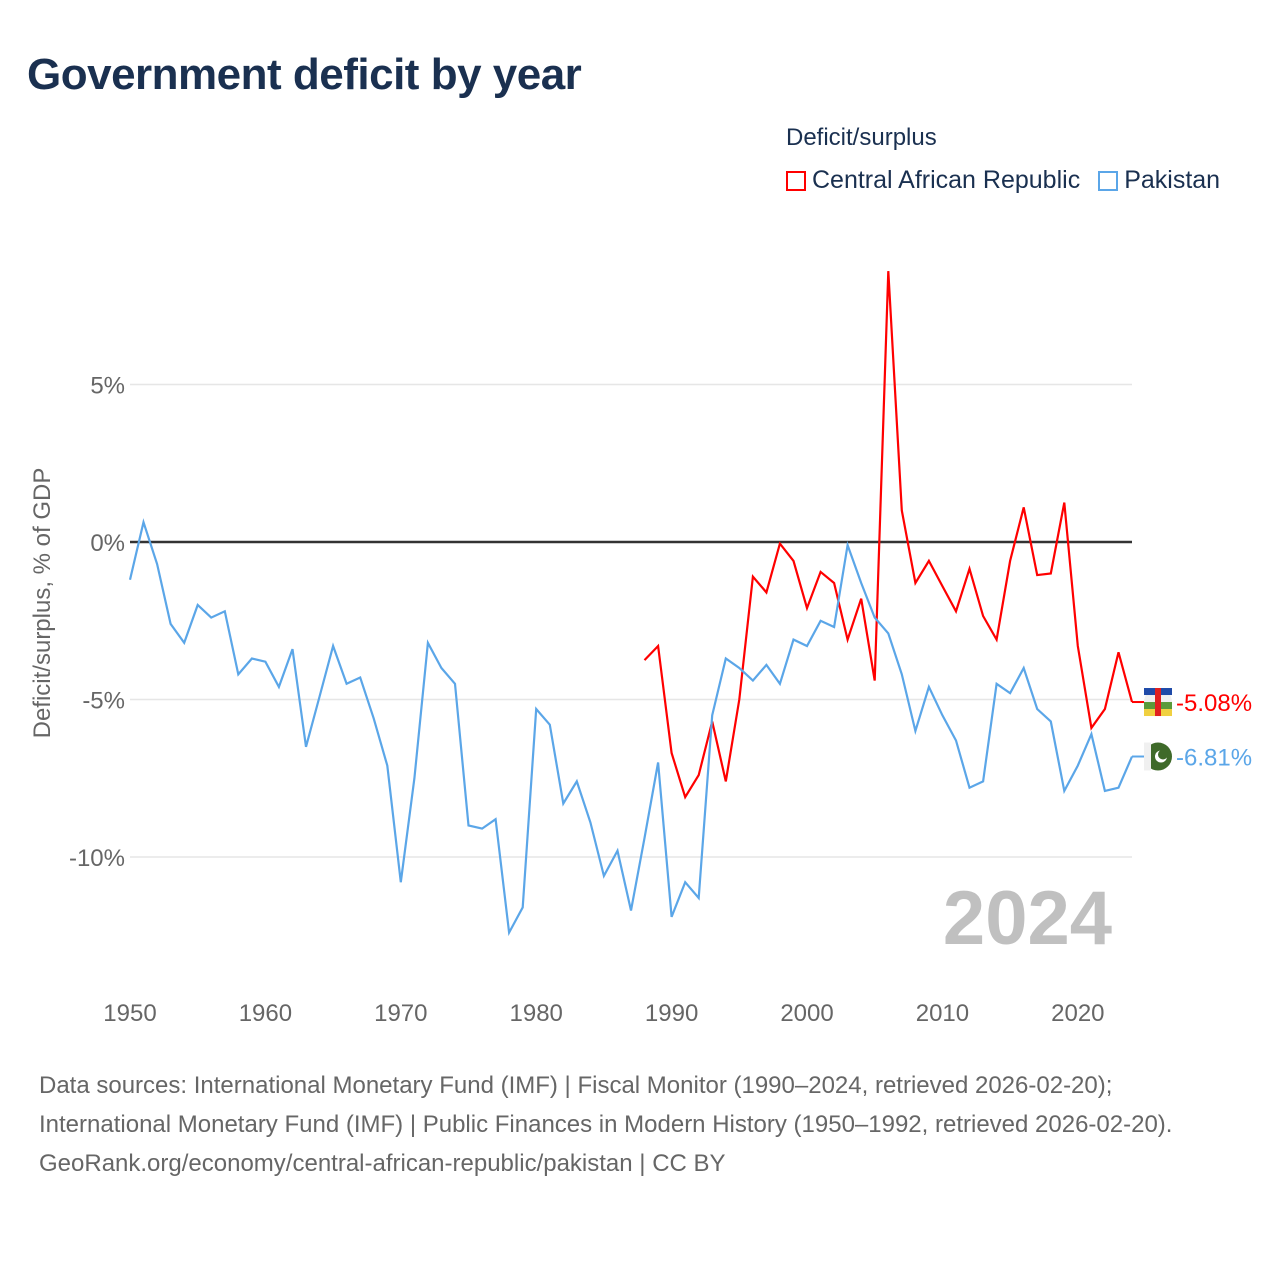  What do you see at coordinates (400, 1013) in the screenshot?
I see `x-tick-label: 1970` at bounding box center [400, 1013].